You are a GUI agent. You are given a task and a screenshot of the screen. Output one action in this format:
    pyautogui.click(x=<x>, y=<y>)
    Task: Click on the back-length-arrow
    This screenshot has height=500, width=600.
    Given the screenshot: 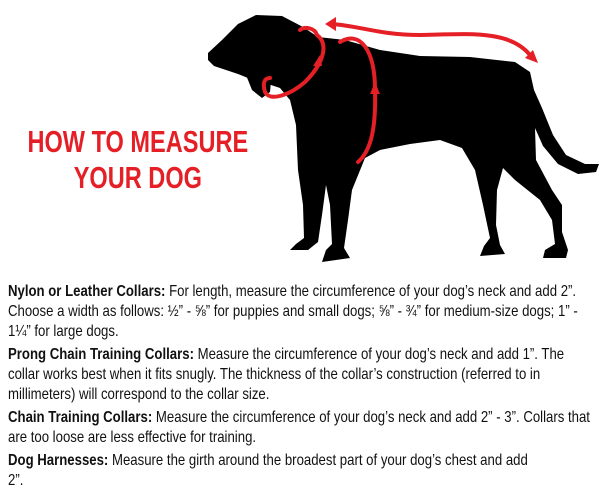 What is the action you would take?
    pyautogui.click(x=431, y=39)
    